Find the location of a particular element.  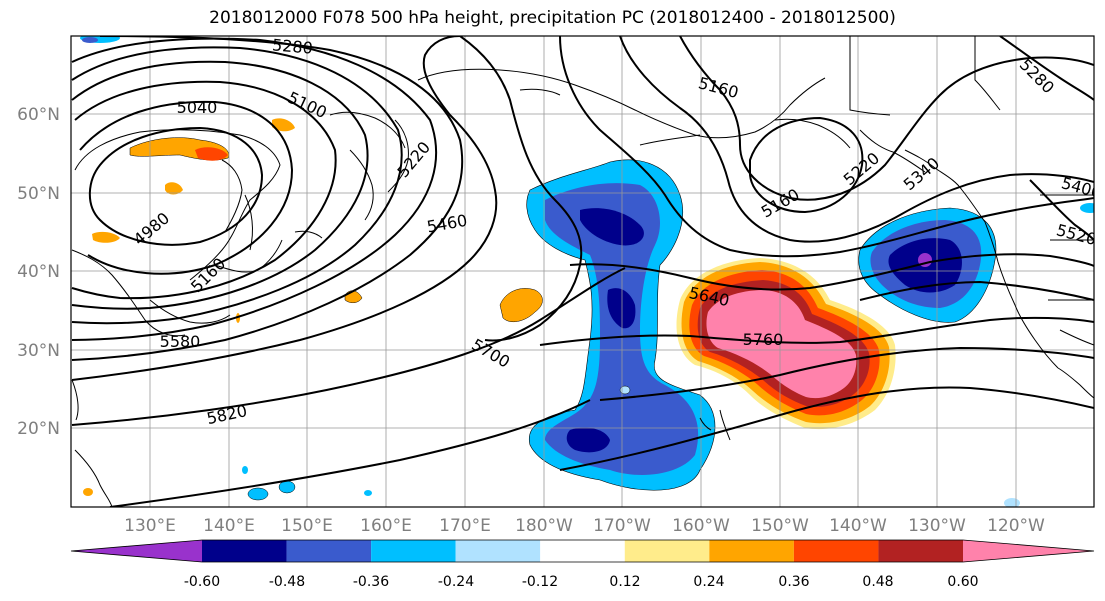

contour-label: 5040 is located at coordinates (197, 107).